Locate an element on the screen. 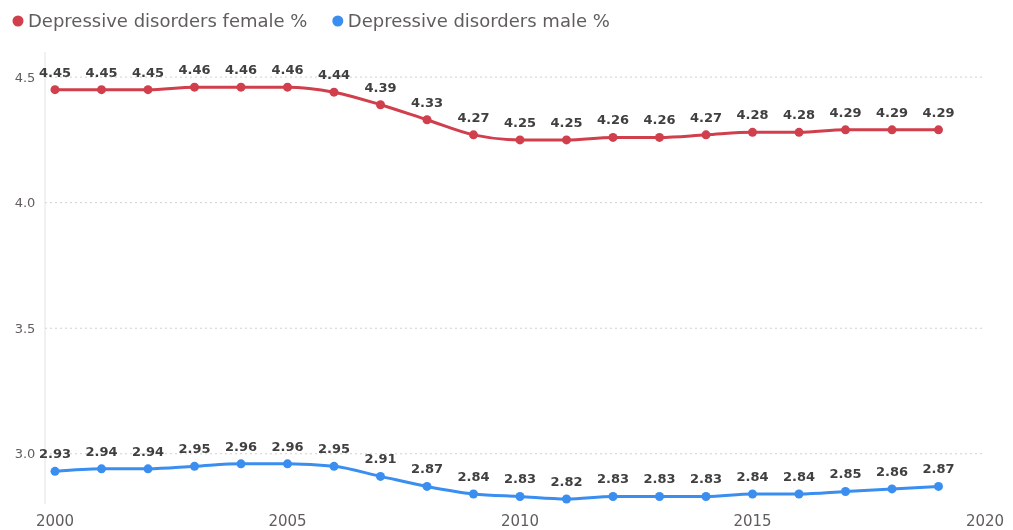  x-tick-label: 2000 is located at coordinates (55, 521).